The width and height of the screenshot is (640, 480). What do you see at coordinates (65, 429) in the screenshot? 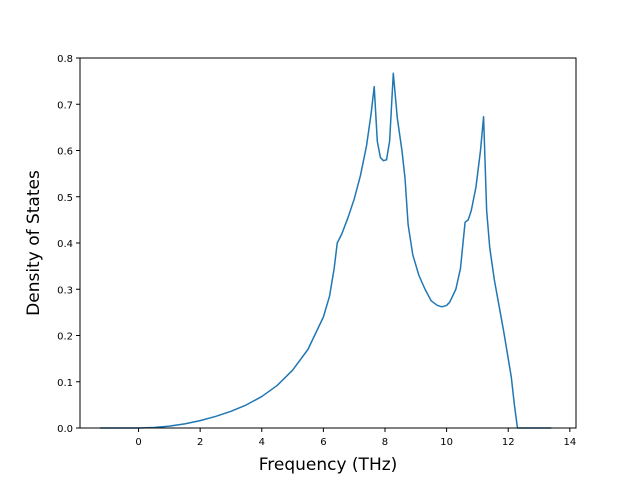
I see `y-tick-label: 0.0` at bounding box center [65, 429].